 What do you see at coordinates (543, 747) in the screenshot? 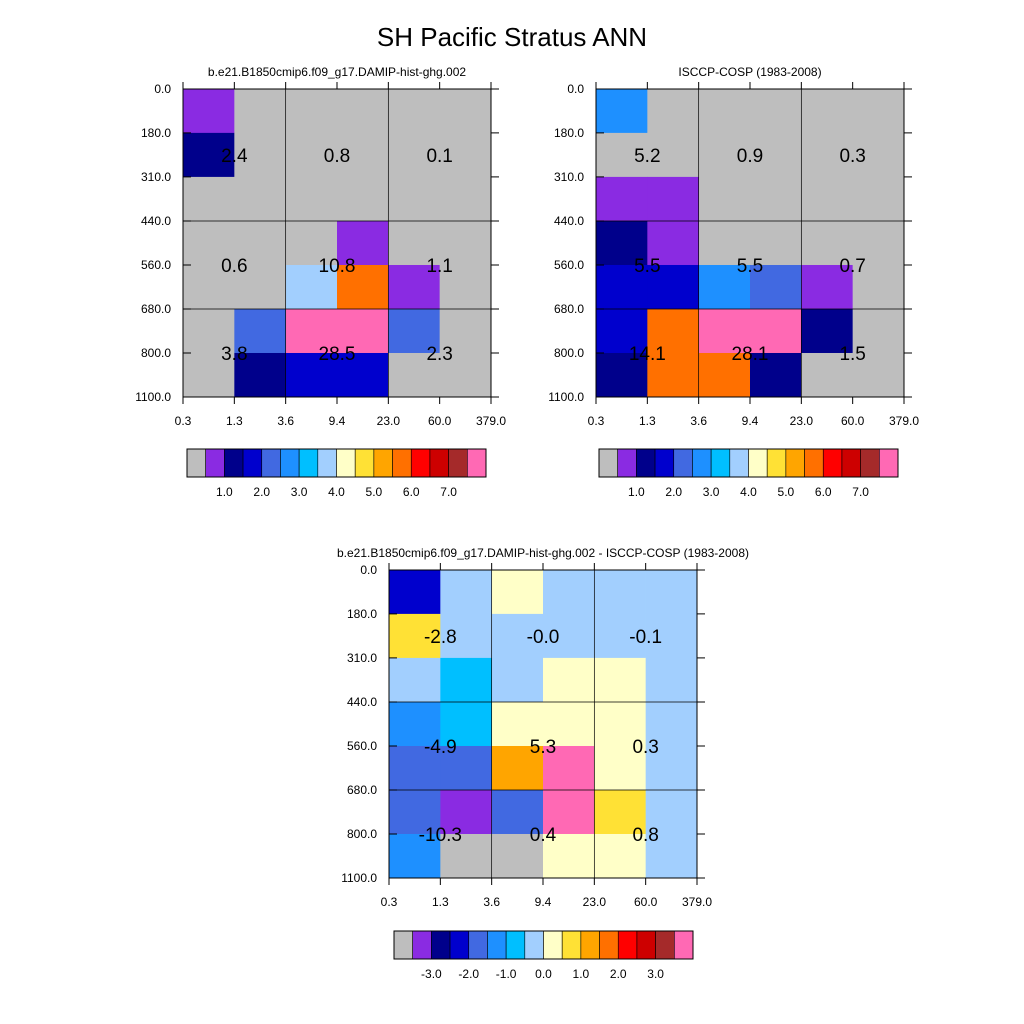
I see `box-value-label: 5.3` at bounding box center [543, 747].